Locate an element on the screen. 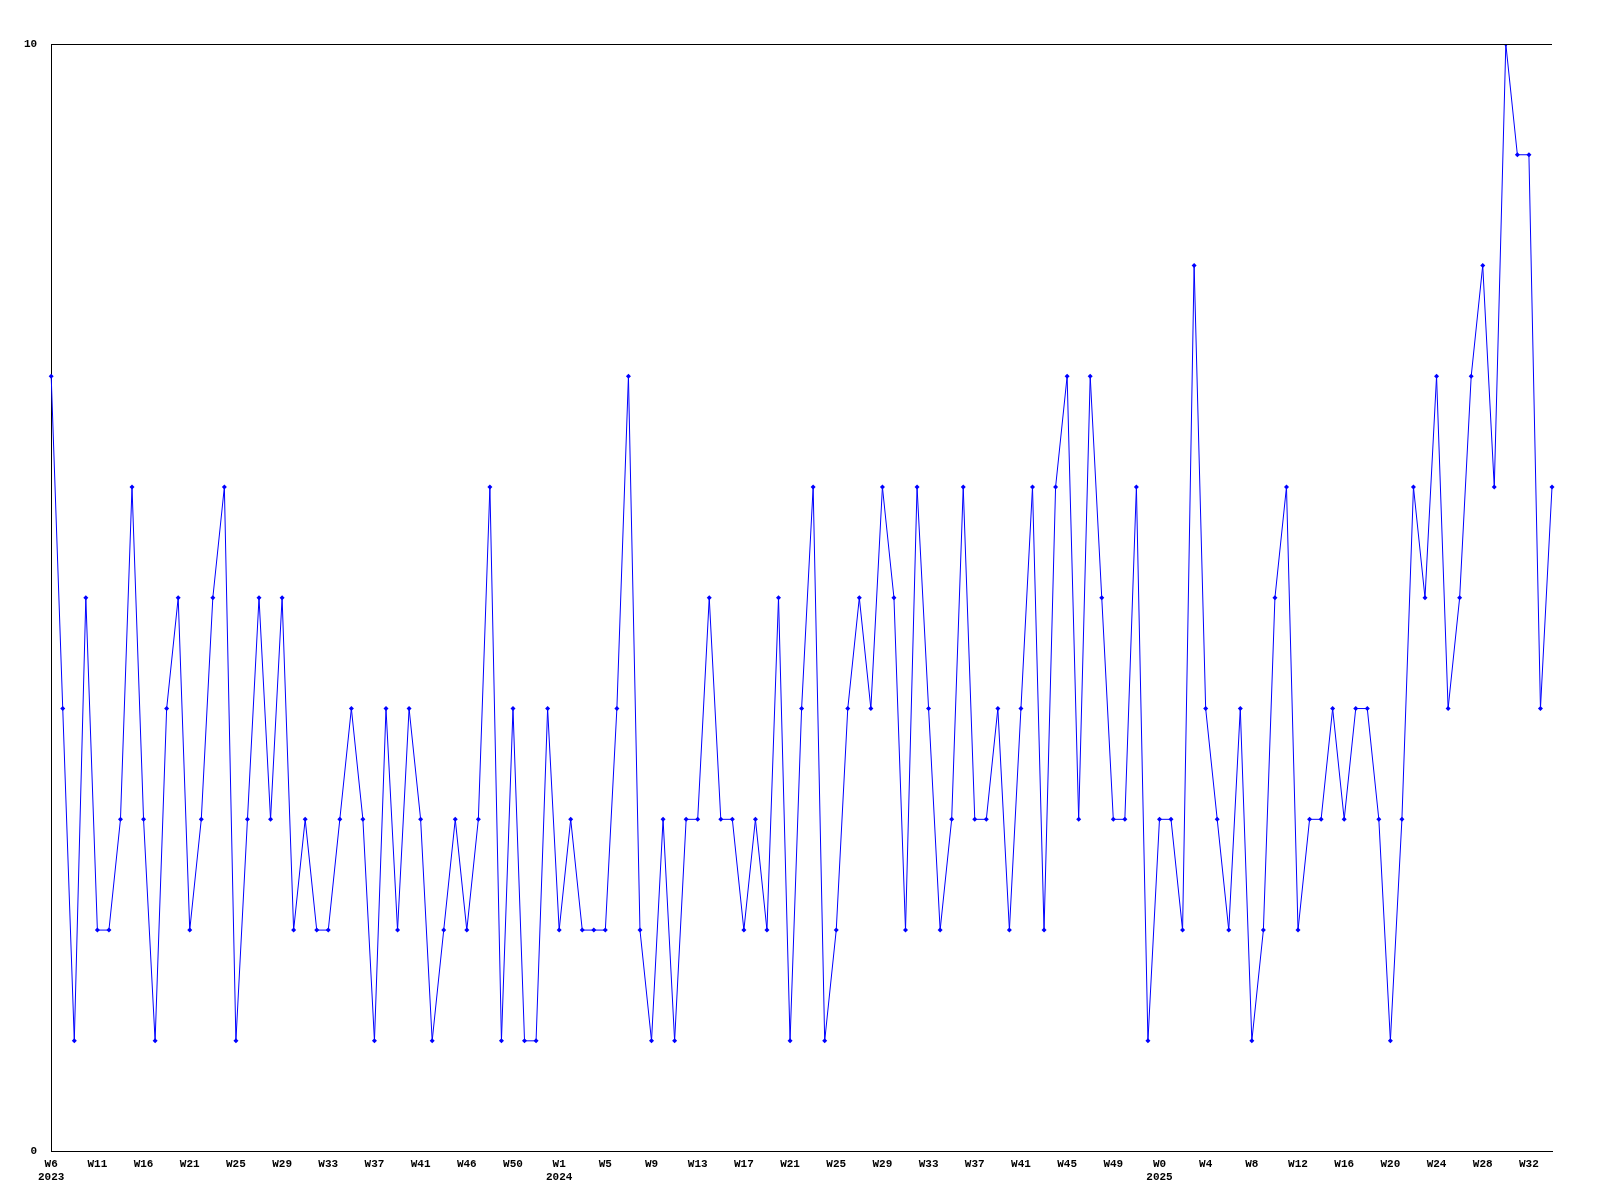 Image resolution: width=1600 pixels, height=1200 pixels. x-tick-label: W46 is located at coordinates (466, 1163).